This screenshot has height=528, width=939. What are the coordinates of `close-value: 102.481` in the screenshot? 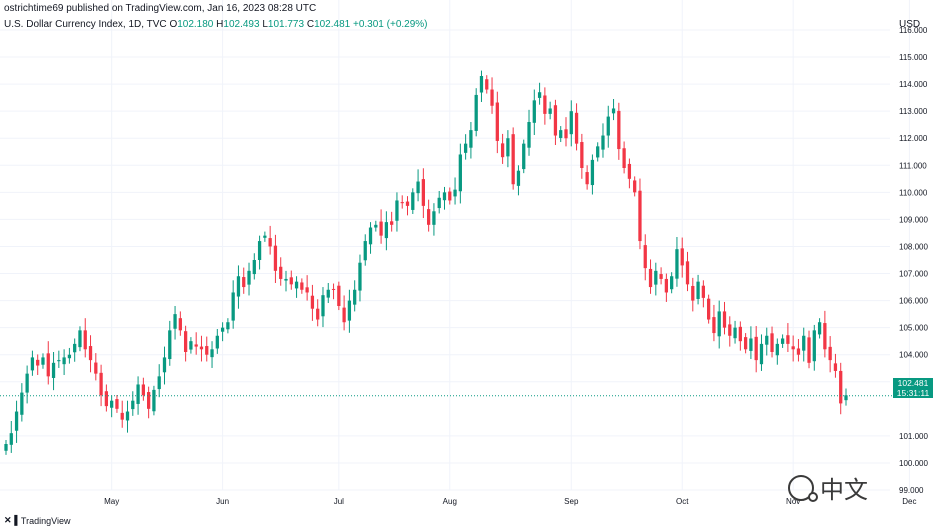 It's located at (332, 24).